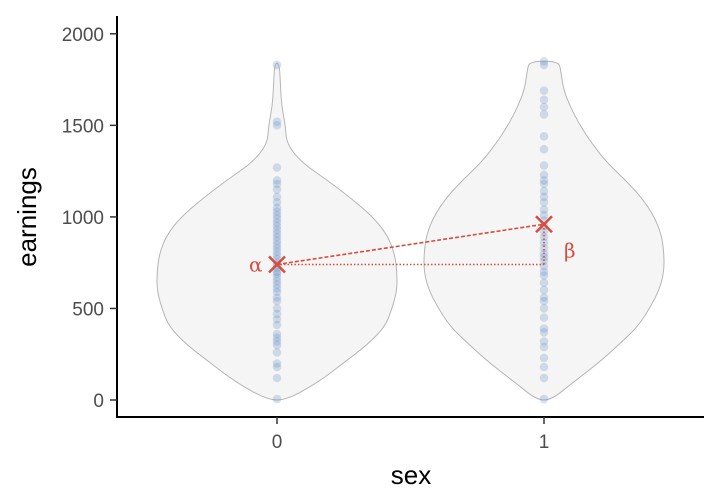  What do you see at coordinates (544, 442) in the screenshot?
I see `x-tick-label-1: 1` at bounding box center [544, 442].